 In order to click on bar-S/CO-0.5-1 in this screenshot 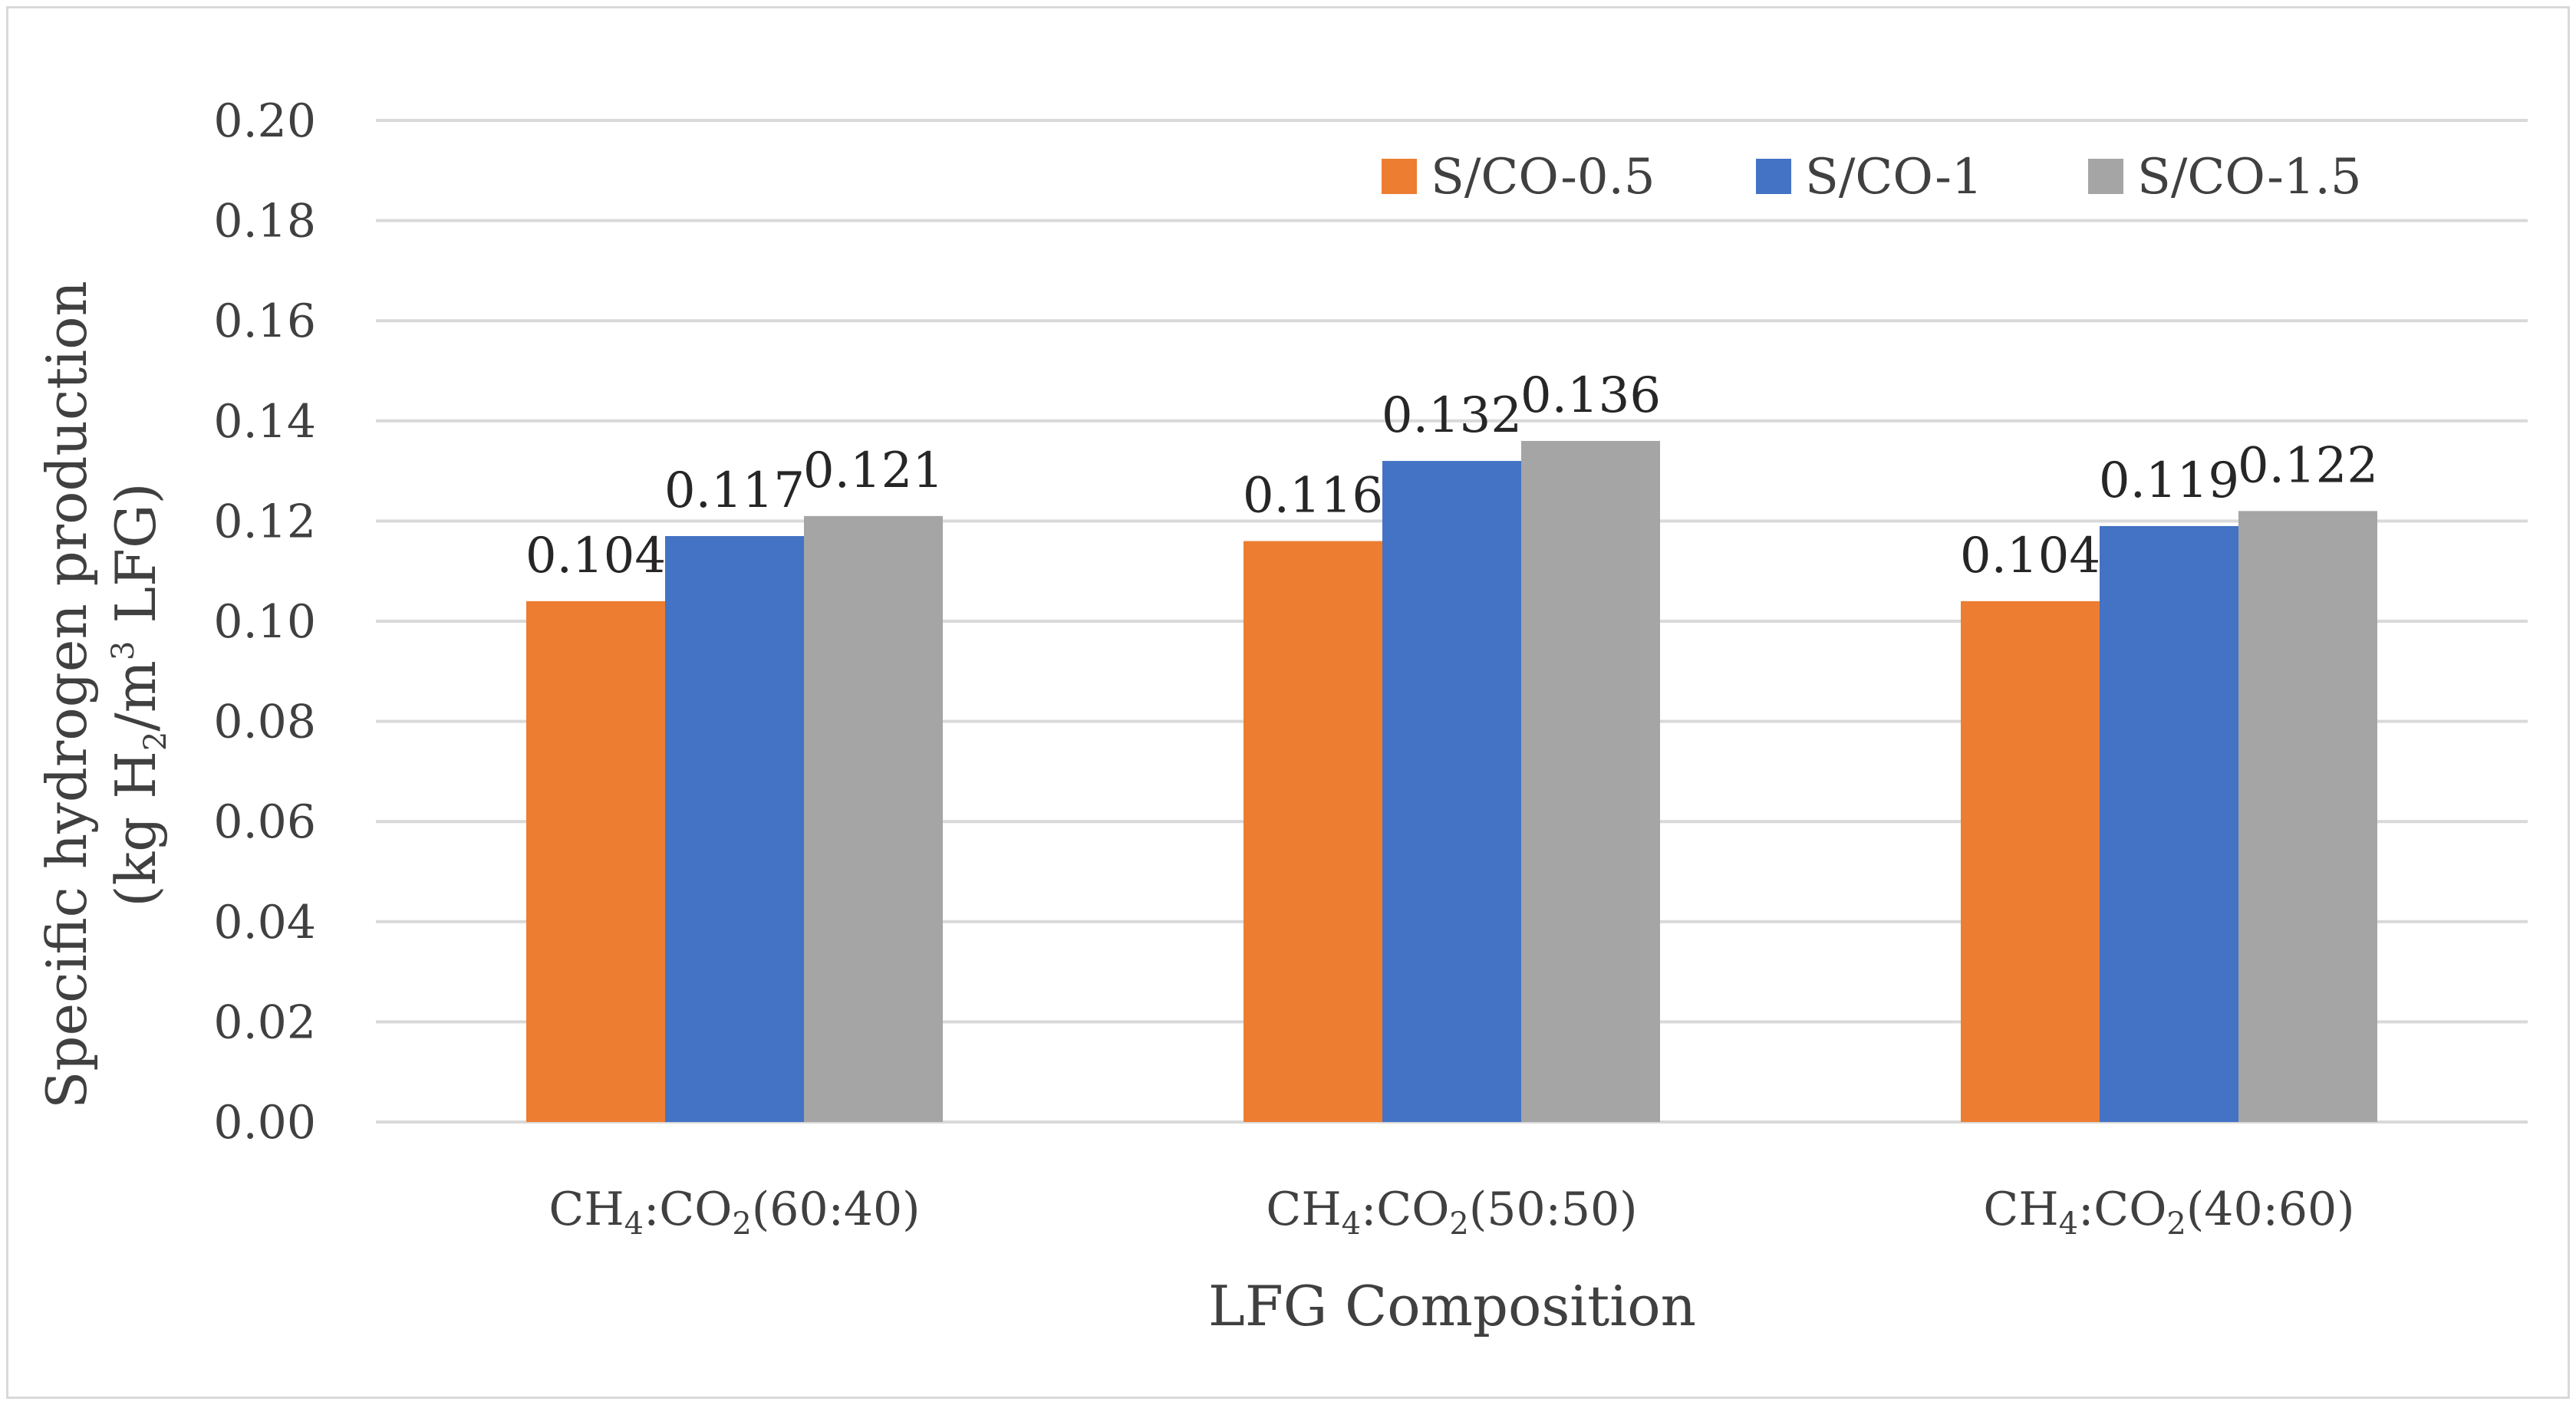, I will do `click(1313, 832)`.